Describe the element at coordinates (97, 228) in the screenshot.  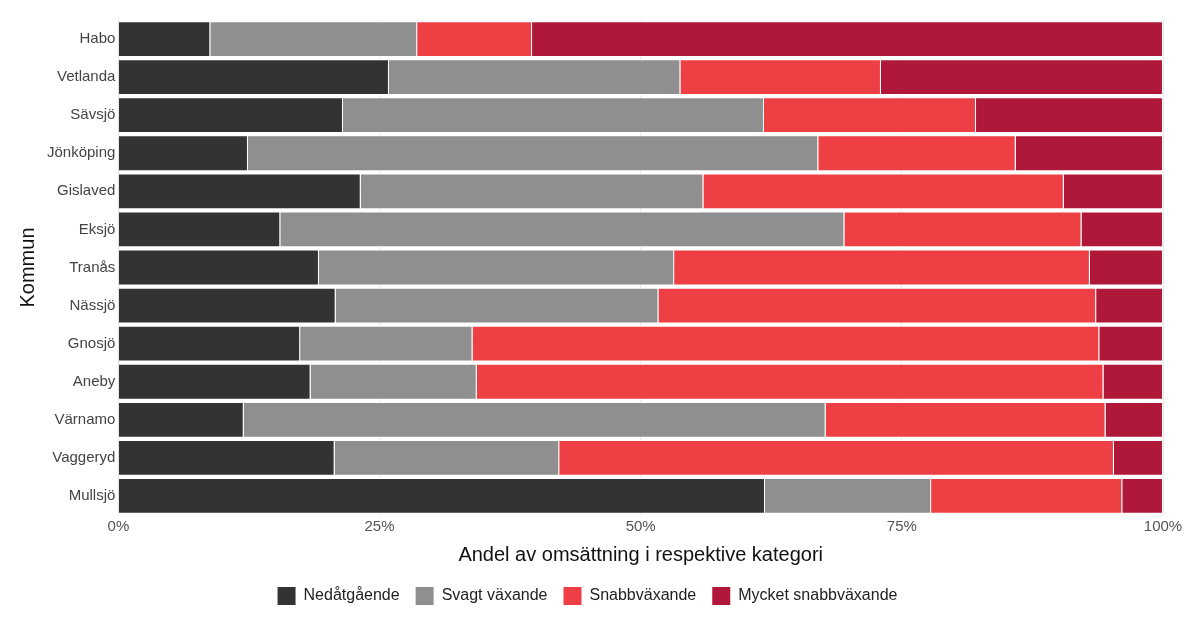
I see `y-tick-label: Eksjö` at that location.